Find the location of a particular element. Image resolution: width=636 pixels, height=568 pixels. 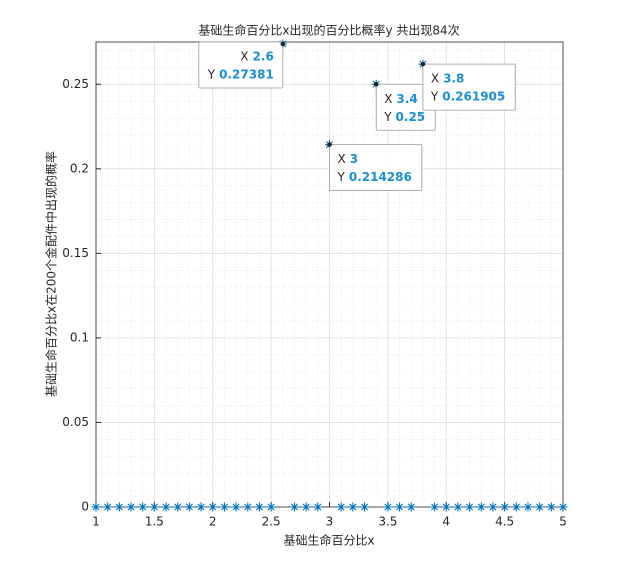

datatip-y-value: 0.214286 is located at coordinates (380, 177).